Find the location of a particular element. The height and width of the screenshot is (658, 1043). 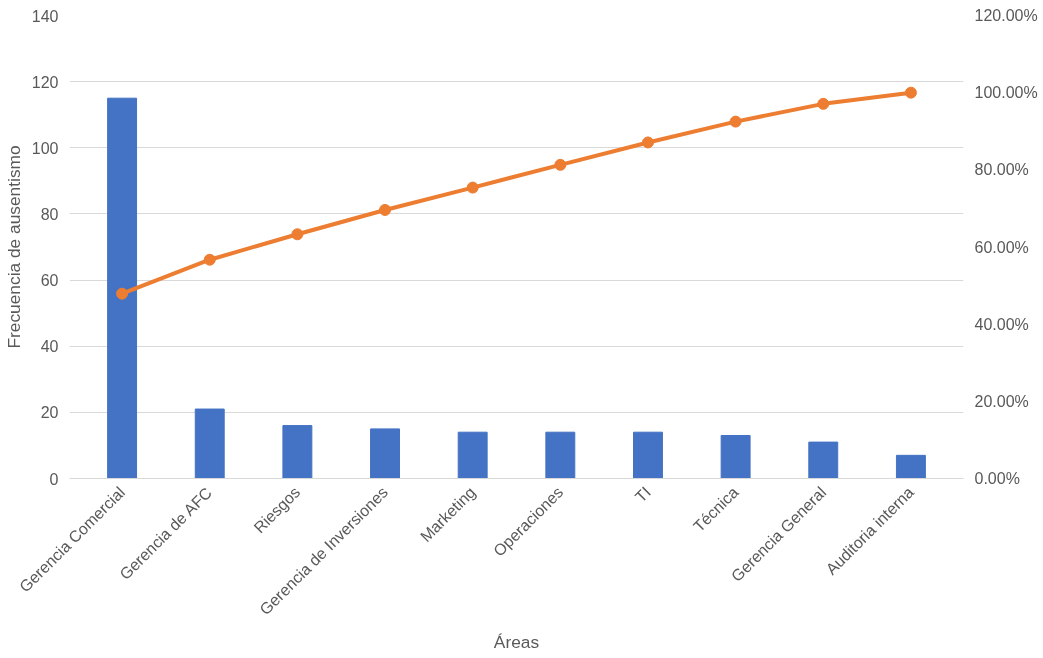

y-tick-label: 140 is located at coordinates (45, 16).